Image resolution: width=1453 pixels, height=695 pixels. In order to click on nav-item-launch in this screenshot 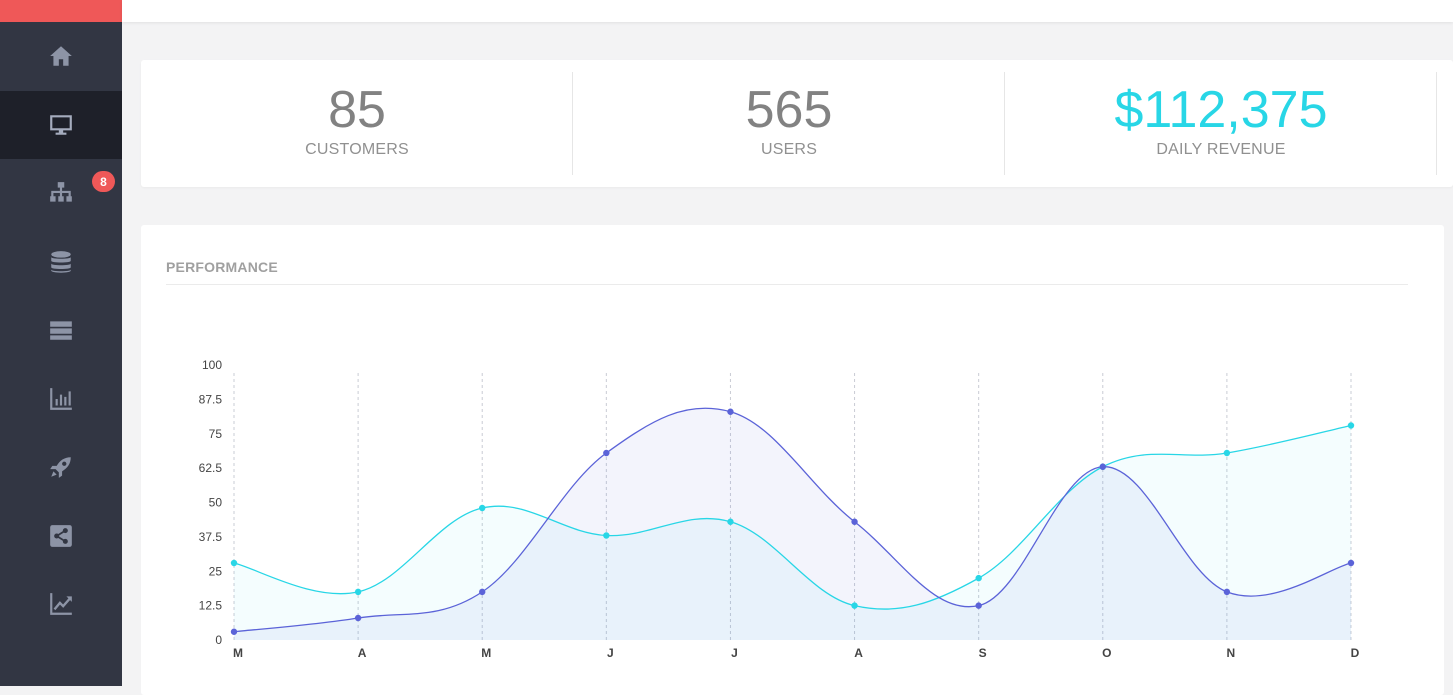, I will do `click(61, 467)`.